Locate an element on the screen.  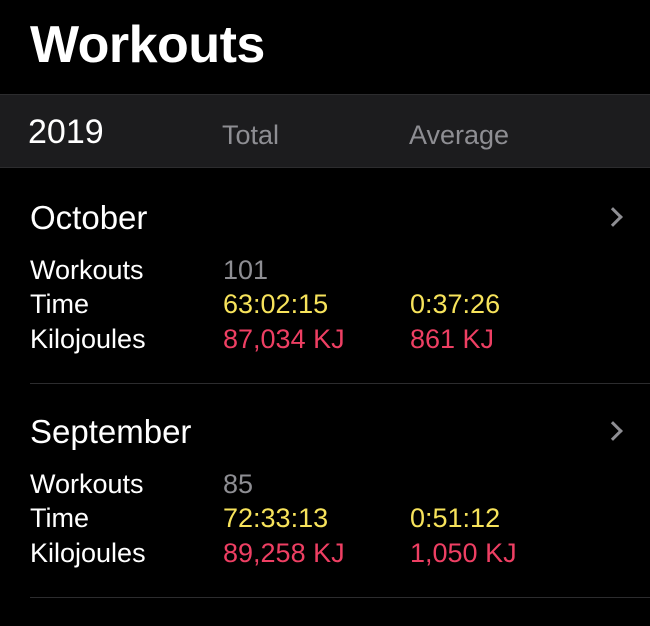
total-column-header: Total is located at coordinates (251, 135).